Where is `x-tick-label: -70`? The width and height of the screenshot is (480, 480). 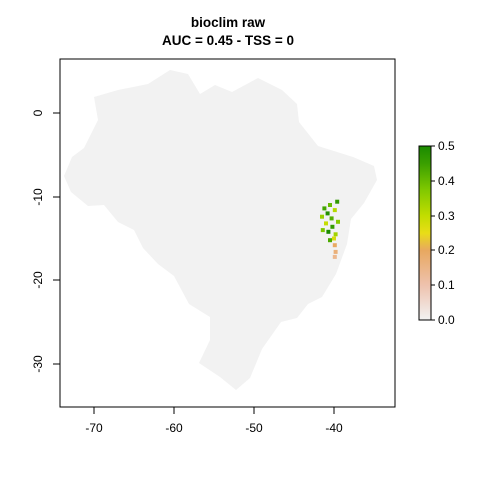 x-tick-label: -70 is located at coordinates (94, 428).